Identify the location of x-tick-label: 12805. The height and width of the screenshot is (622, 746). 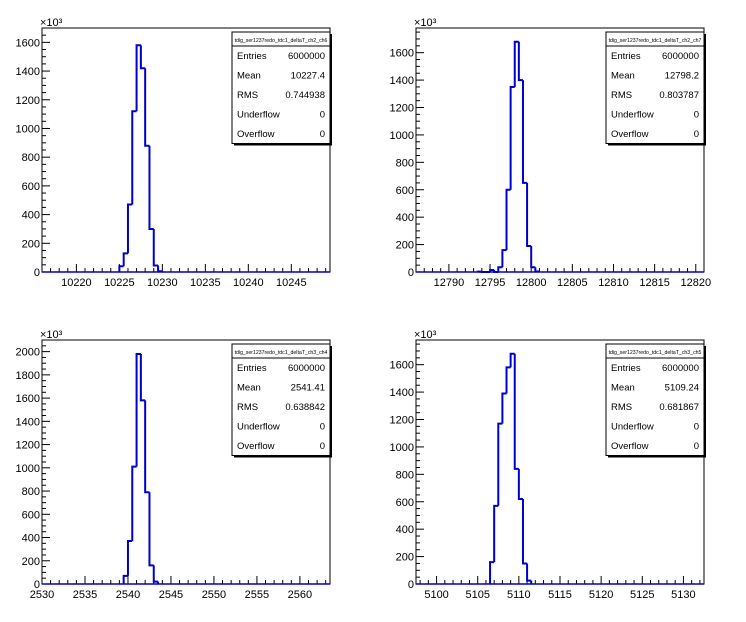
(572, 283).